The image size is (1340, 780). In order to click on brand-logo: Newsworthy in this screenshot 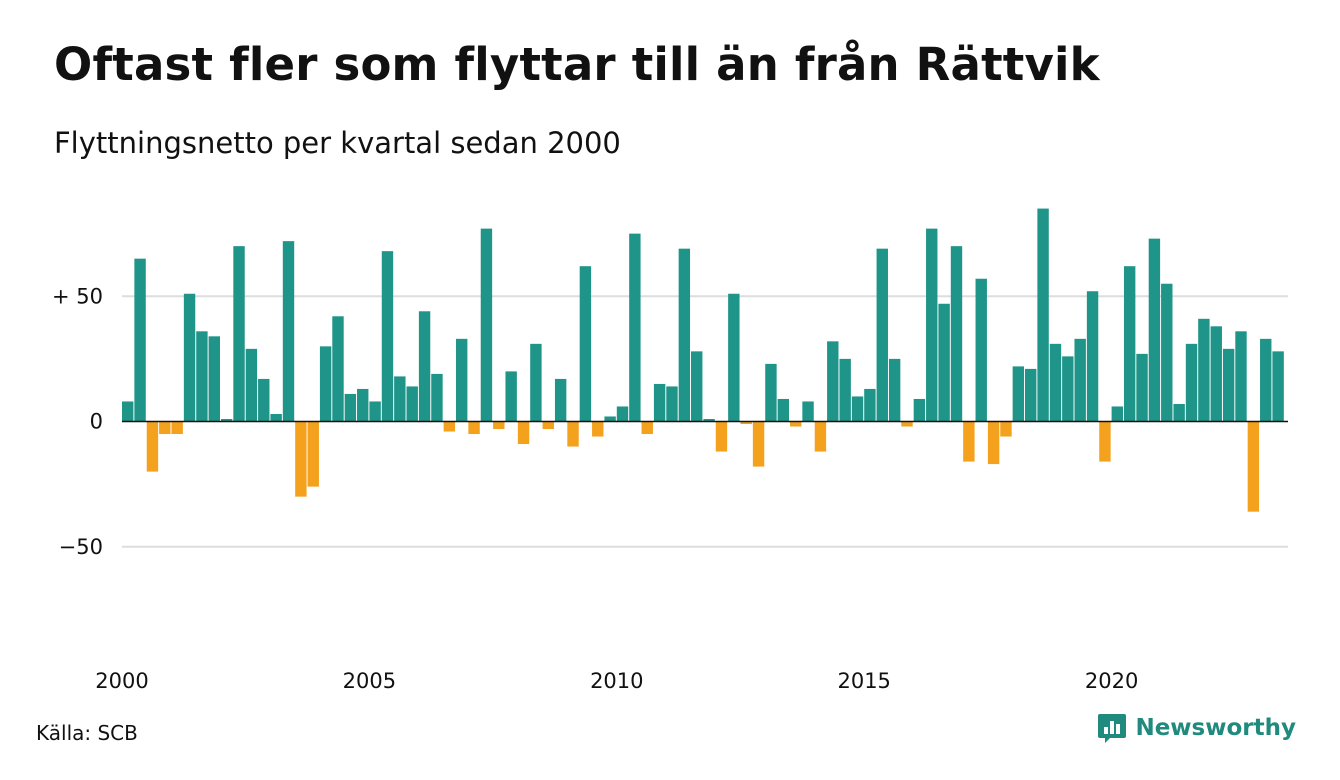, I will do `click(1196, 728)`.